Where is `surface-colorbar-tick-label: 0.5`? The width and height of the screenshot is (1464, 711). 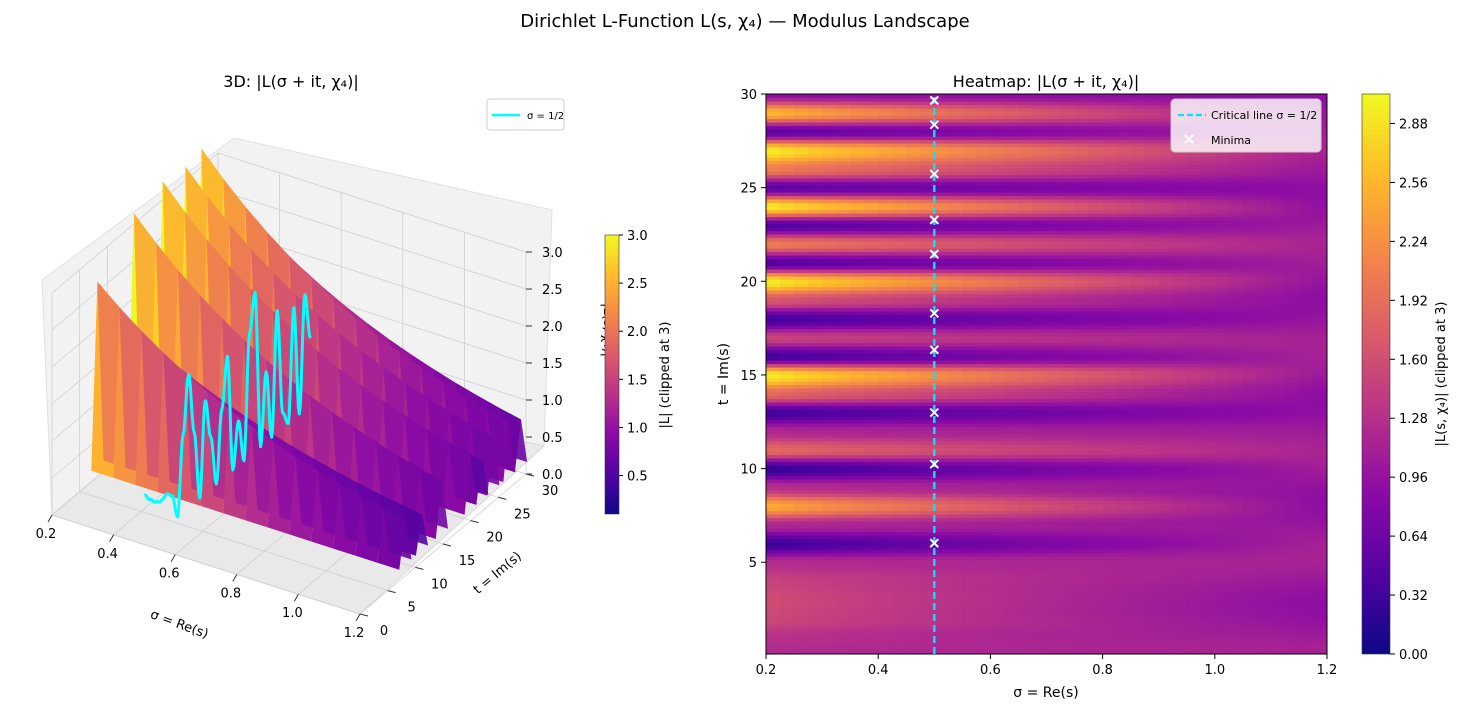
surface-colorbar-tick-label: 0.5 is located at coordinates (637, 477).